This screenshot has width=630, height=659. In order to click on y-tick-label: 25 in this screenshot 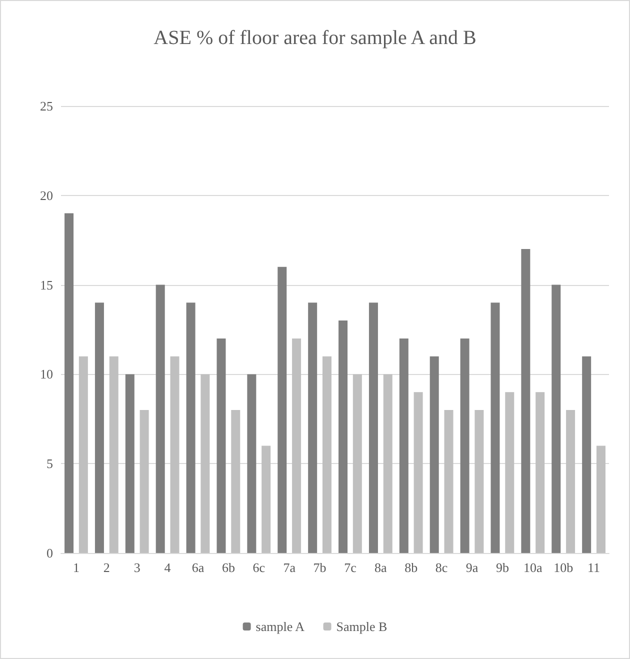, I will do `click(46, 106)`.